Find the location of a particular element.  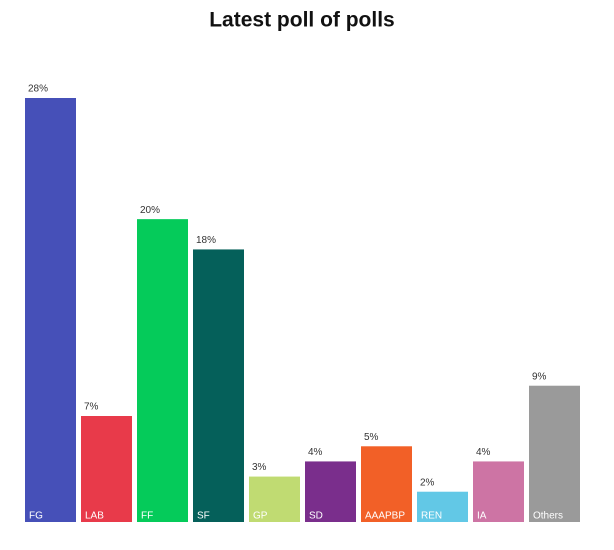

value-label: 3% is located at coordinates (259, 467).